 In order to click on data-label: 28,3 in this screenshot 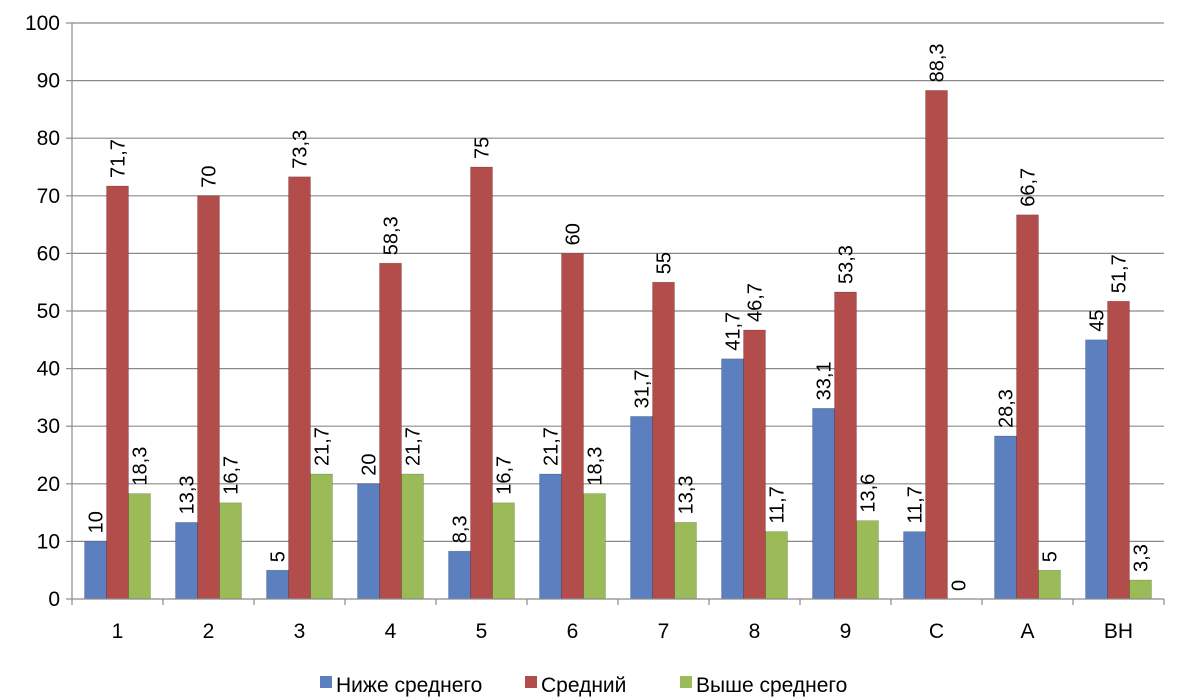, I will do `click(1007, 408)`.